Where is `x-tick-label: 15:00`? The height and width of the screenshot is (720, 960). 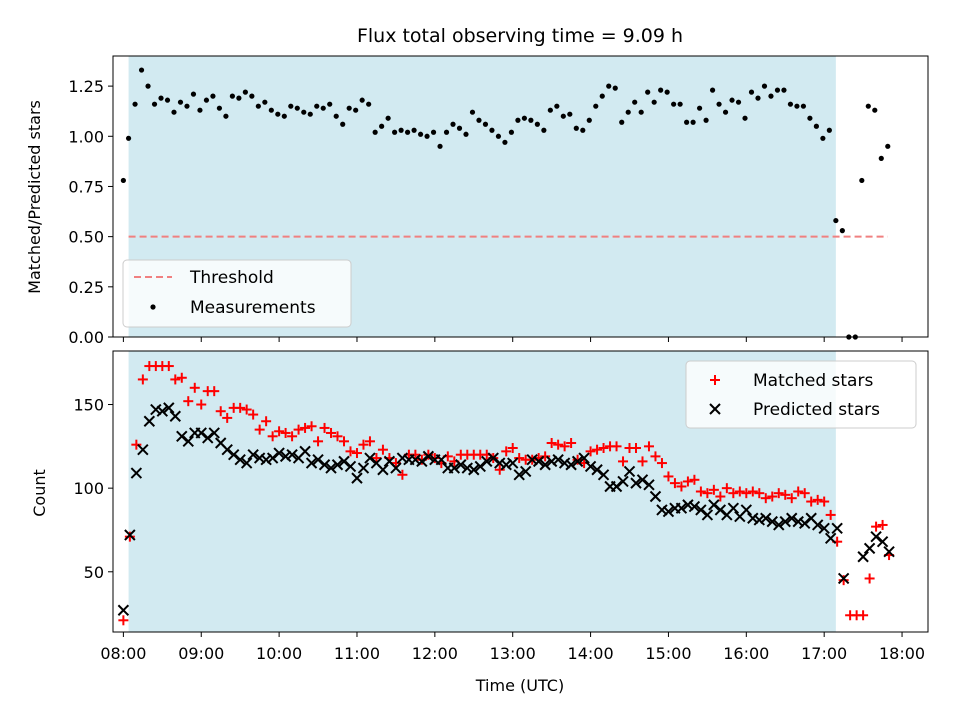
x-tick-label: 15:00 is located at coordinates (668, 653).